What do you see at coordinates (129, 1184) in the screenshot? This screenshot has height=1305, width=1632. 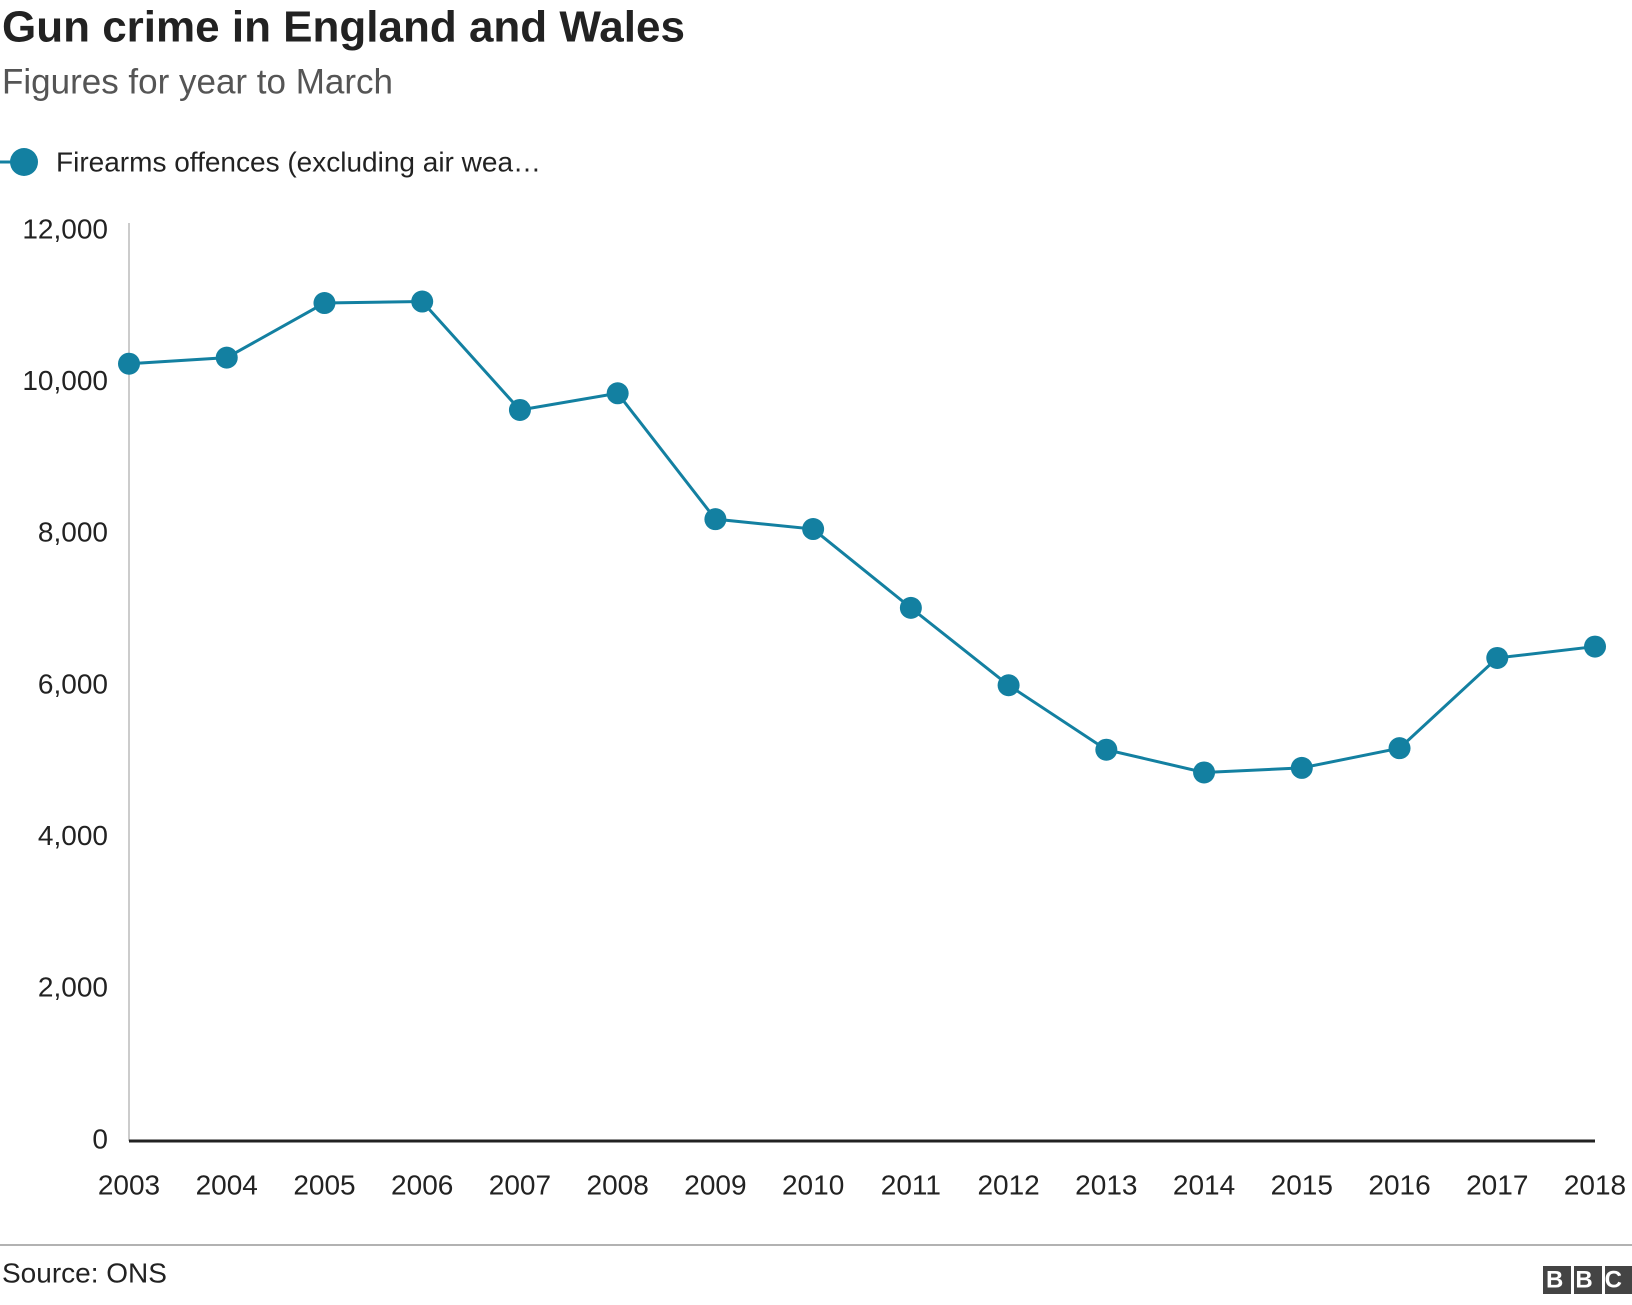 I see `x-tick-label: 2003` at bounding box center [129, 1184].